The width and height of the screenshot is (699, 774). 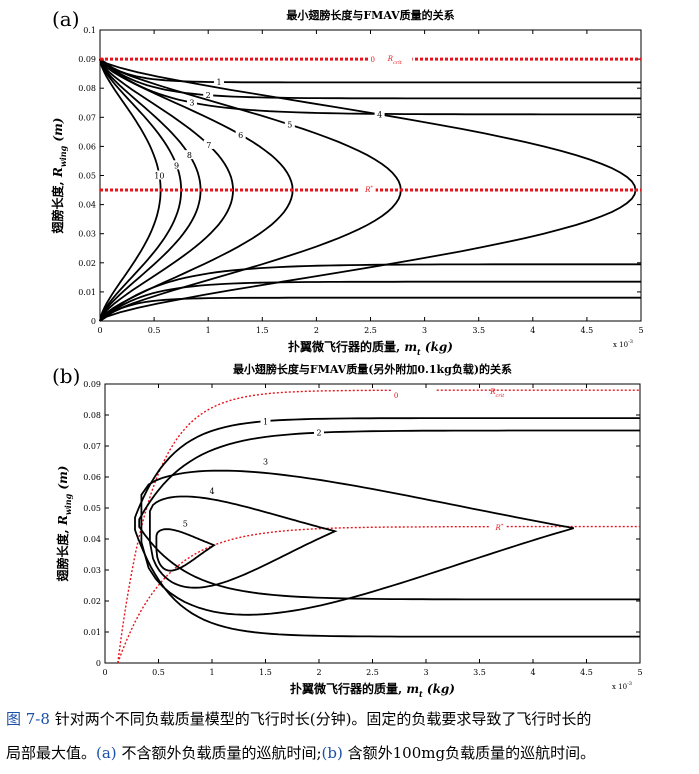 What do you see at coordinates (370, 292) in the screenshot?
I see `contour-line-3-lower` at bounding box center [370, 292].